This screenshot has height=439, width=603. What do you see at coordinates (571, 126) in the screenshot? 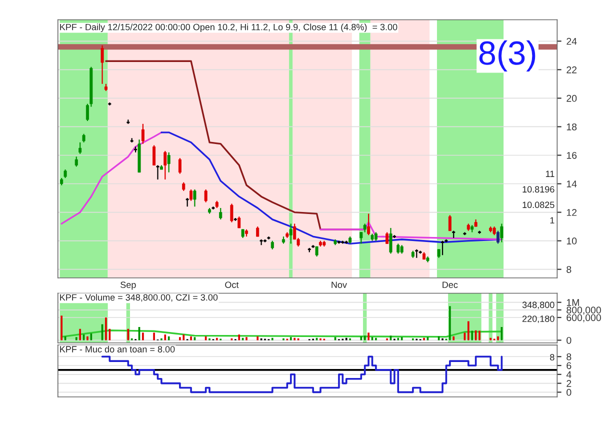
I see `y-tick-label: 18` at bounding box center [571, 126].